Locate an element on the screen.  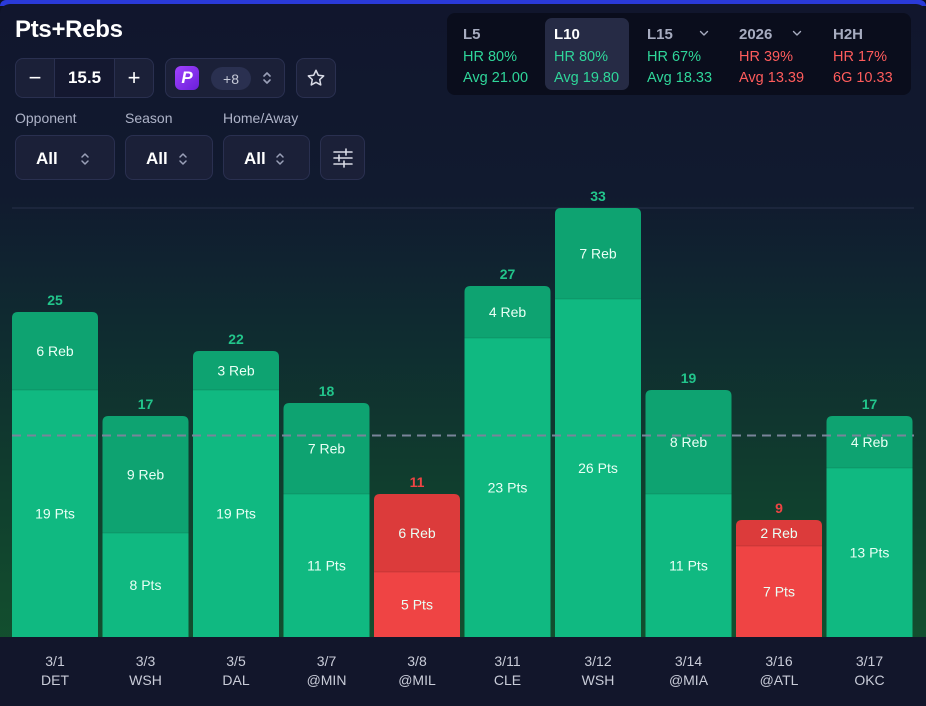
average-value: Avg 18.33 is located at coordinates (680, 78).